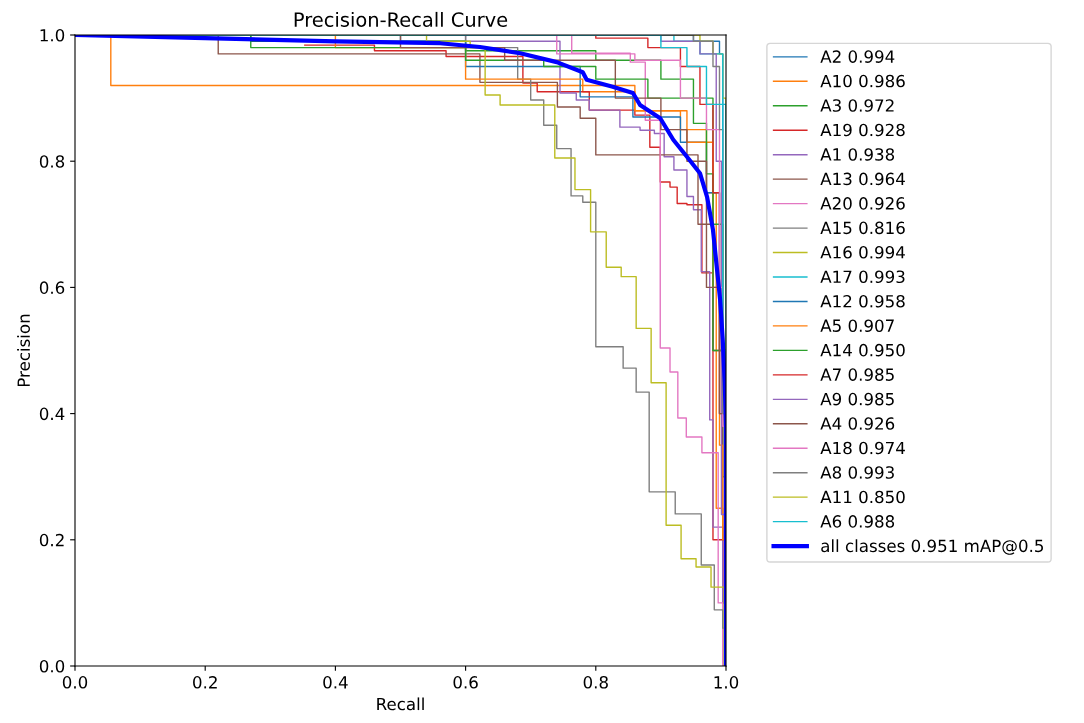 This screenshot has width=1084, height=723. What do you see at coordinates (857, 154) in the screenshot?
I see `legend-label: A1 0.938` at bounding box center [857, 154].